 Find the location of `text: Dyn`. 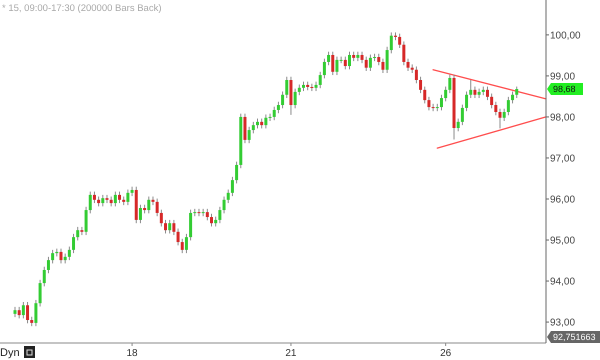

text: Dyn is located at coordinates (10, 353).